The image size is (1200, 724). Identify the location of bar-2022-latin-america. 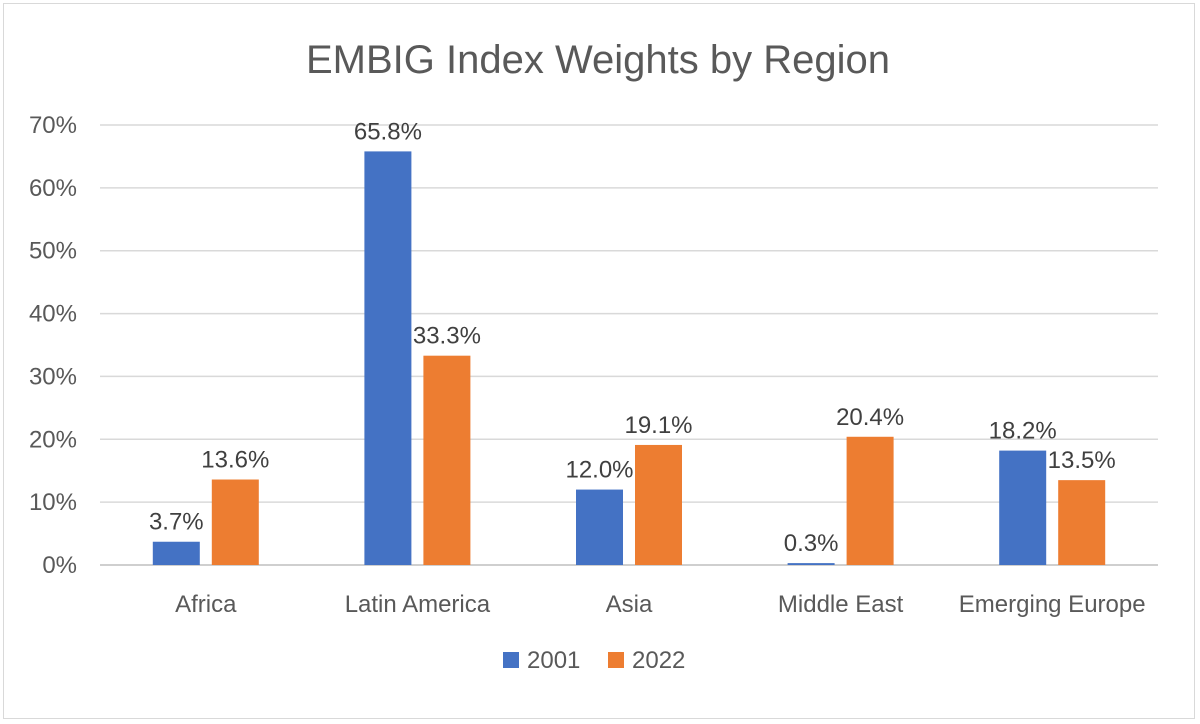
(447, 460).